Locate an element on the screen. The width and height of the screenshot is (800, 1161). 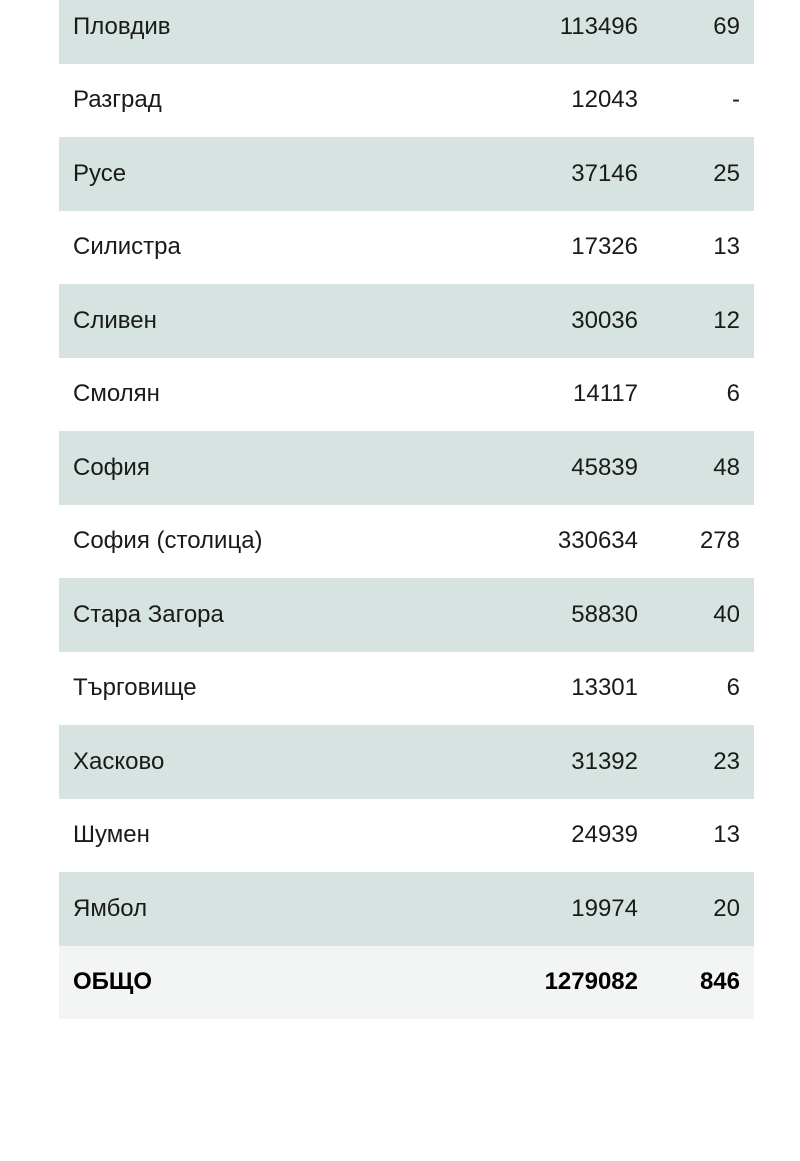
table-row: Стара Загора 58830 40 is located at coordinates (406, 615).